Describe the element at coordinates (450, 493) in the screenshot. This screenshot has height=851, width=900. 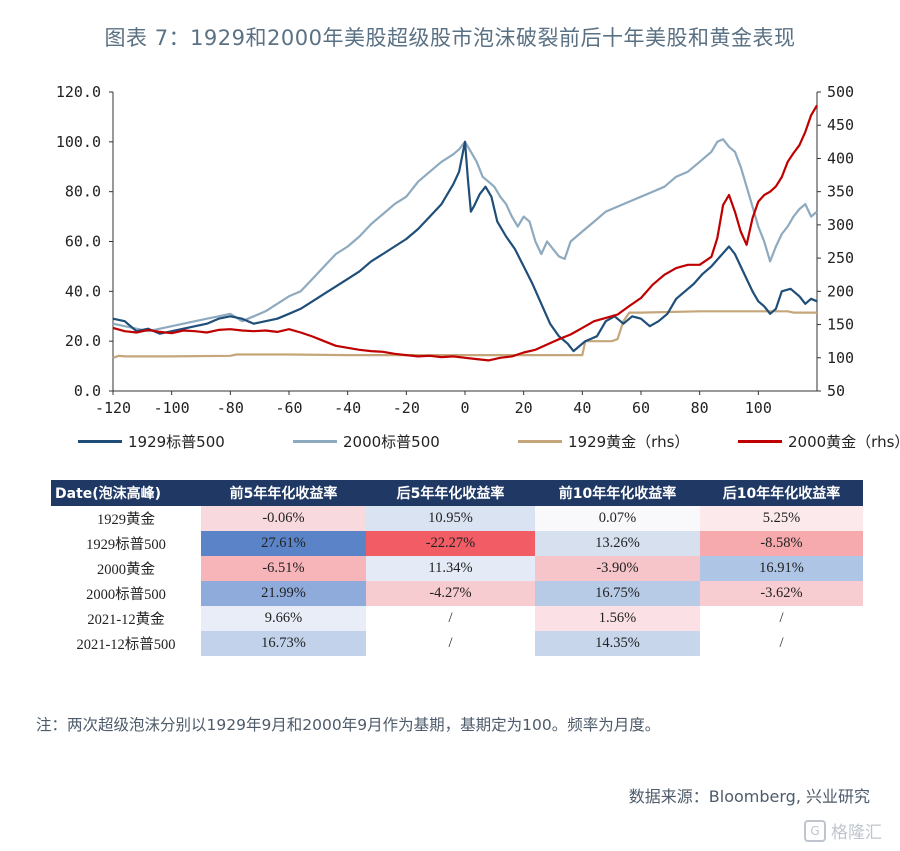
I see `table-header-cell: 后5年年化收益率` at that location.